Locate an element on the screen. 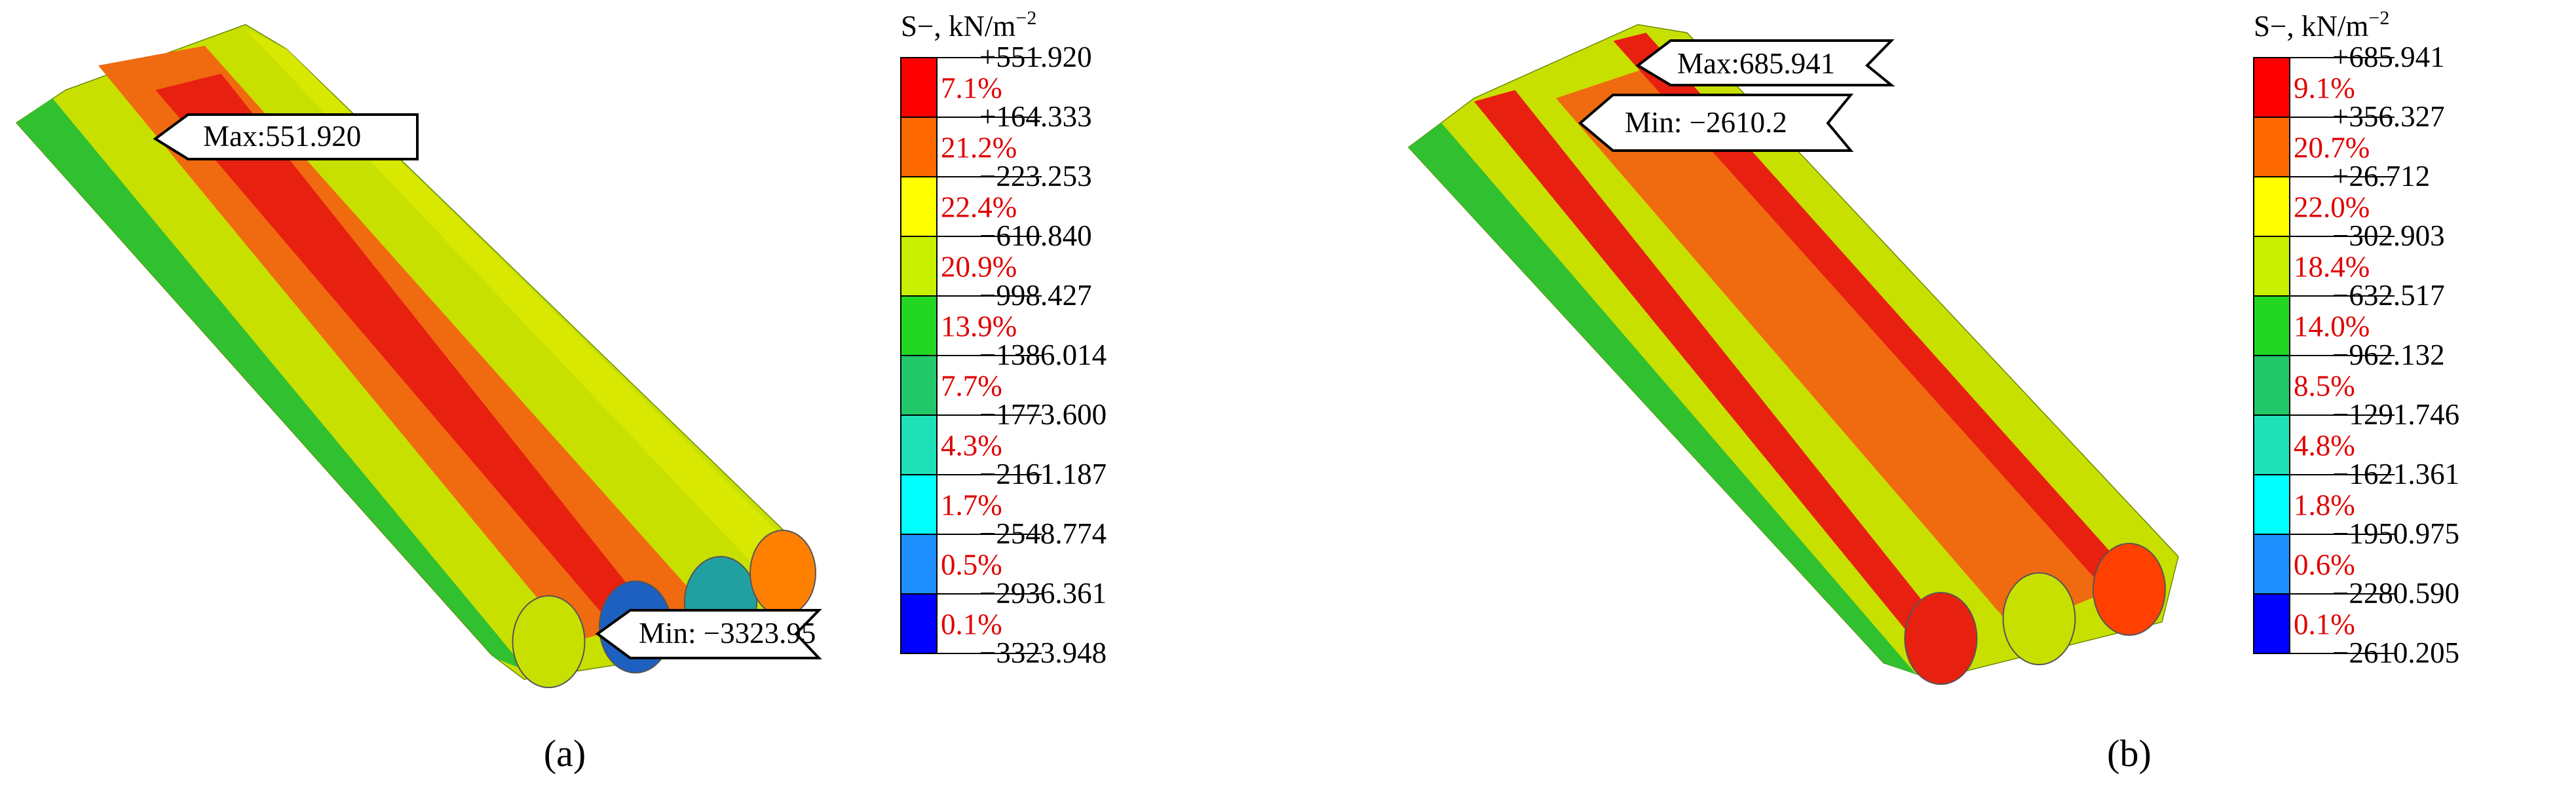 This screenshot has width=2576, height=789. legend-label: −1291.746 is located at coordinates (2395, 414).